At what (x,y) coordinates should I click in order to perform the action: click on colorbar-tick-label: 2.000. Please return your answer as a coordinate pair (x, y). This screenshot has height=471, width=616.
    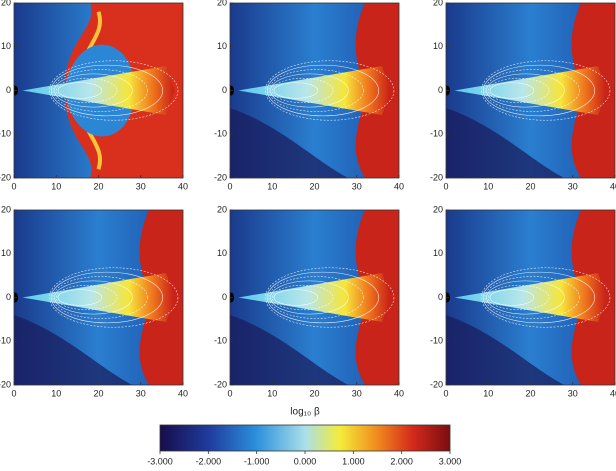
    Looking at the image, I should click on (401, 461).